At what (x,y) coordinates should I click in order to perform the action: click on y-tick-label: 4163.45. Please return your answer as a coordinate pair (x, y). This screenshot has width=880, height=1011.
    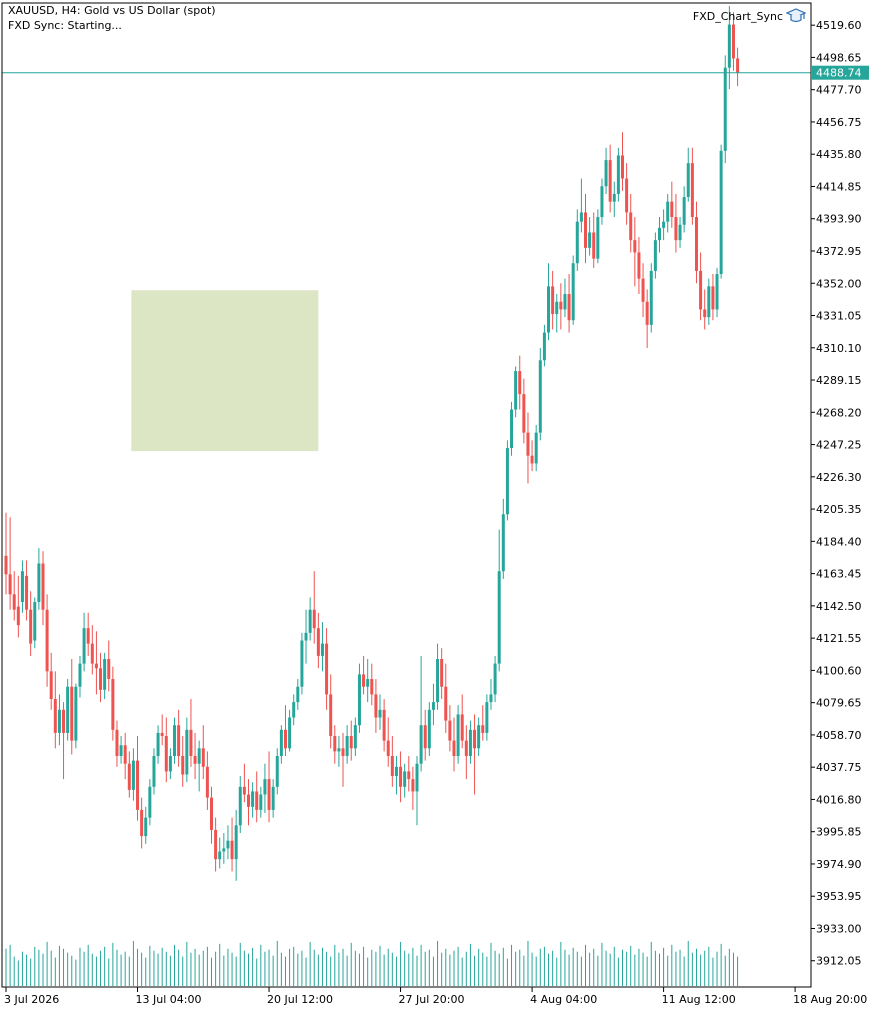
    Looking at the image, I should click on (839, 574).